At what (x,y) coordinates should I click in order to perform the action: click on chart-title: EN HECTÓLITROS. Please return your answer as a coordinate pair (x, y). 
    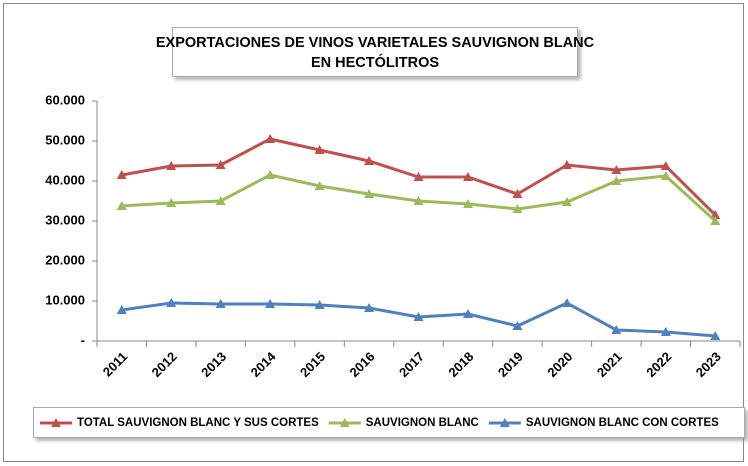
    Looking at the image, I should click on (375, 62).